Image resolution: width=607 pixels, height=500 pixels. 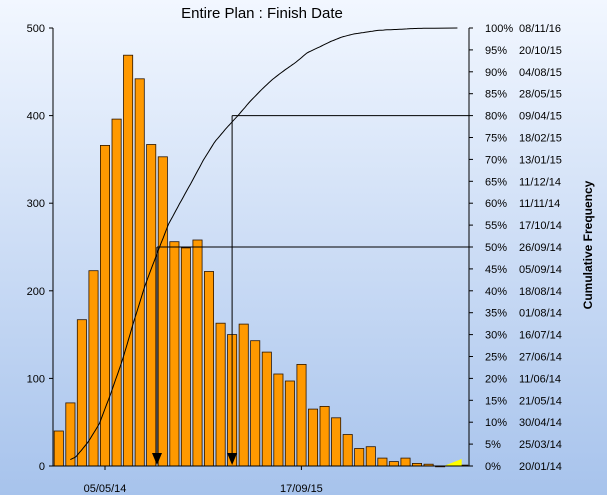 What do you see at coordinates (496, 314) in the screenshot?
I see `cumulative-percent-label: 35%` at bounding box center [496, 314].